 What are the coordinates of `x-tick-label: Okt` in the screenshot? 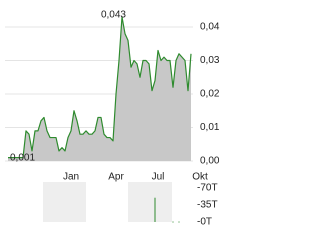 It's located at (200, 177).